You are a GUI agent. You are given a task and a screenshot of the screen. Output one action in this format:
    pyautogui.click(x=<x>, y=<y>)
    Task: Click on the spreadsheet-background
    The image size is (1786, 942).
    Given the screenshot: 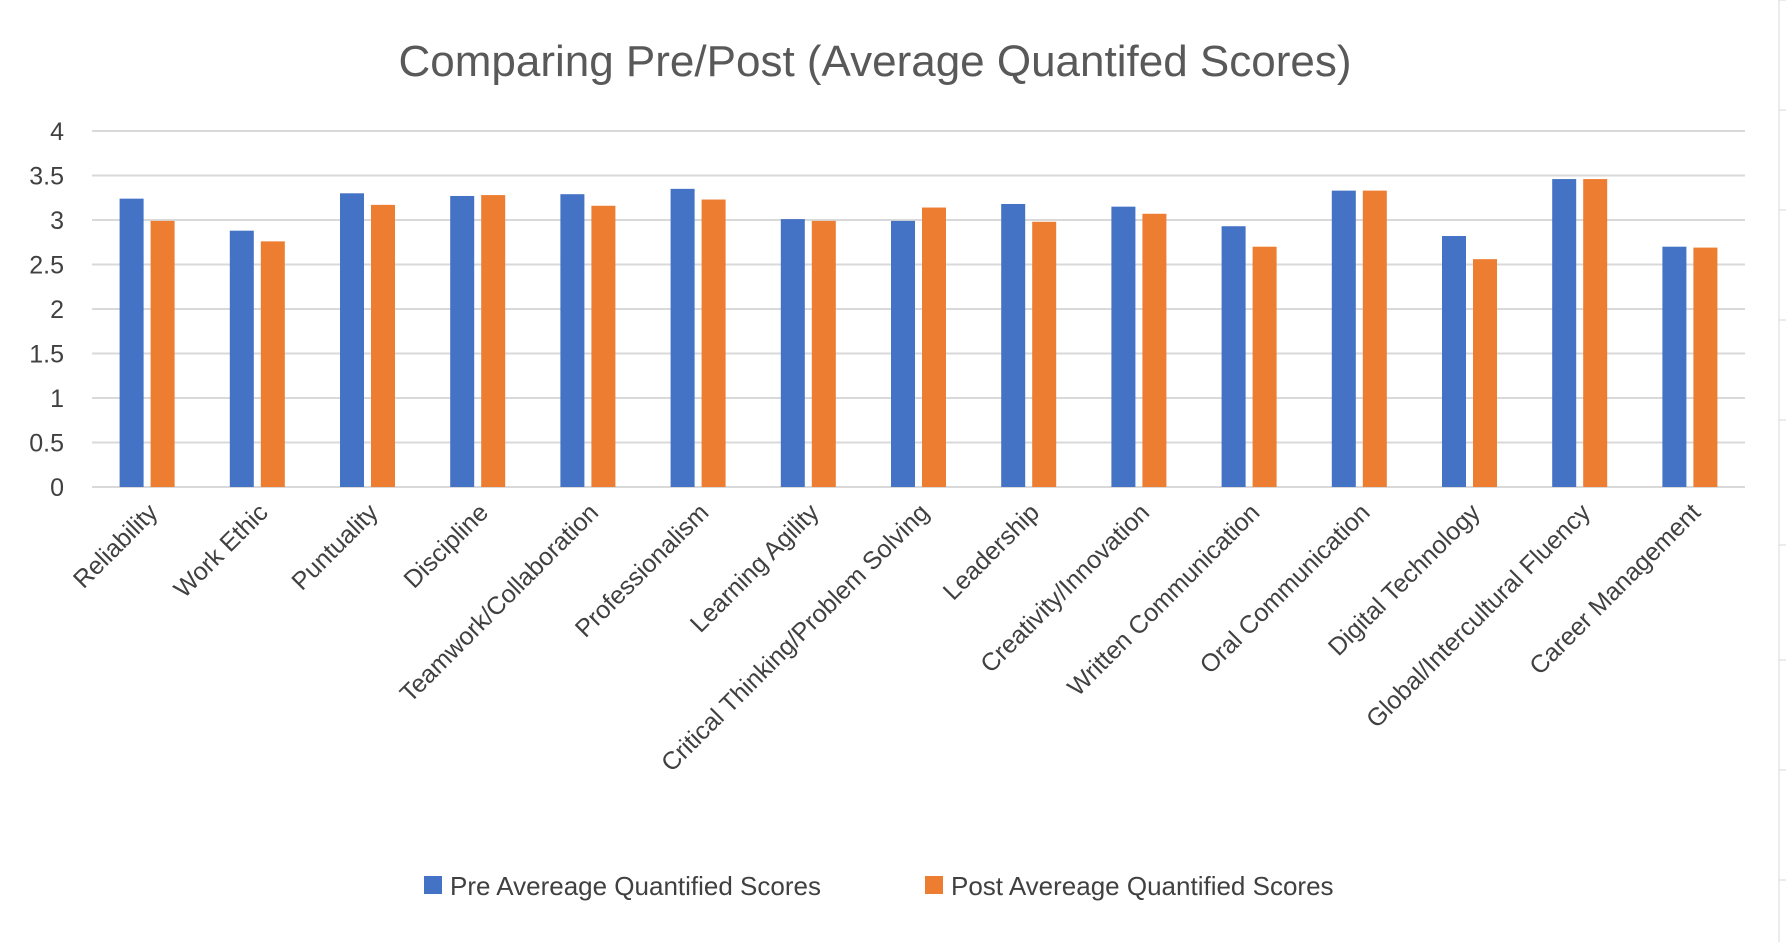 What is the action you would take?
    pyautogui.click(x=1782, y=471)
    